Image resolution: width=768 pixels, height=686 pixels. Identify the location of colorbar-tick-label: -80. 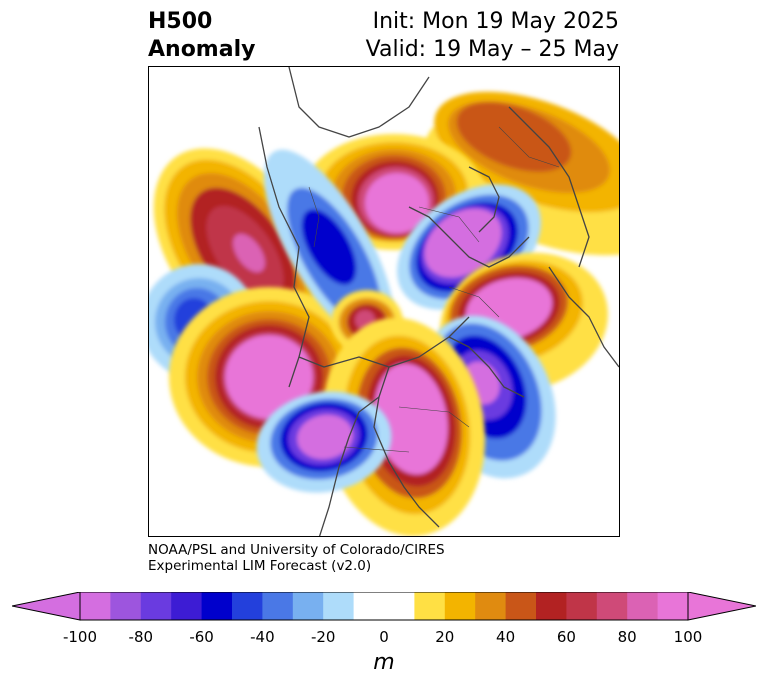
(141, 637).